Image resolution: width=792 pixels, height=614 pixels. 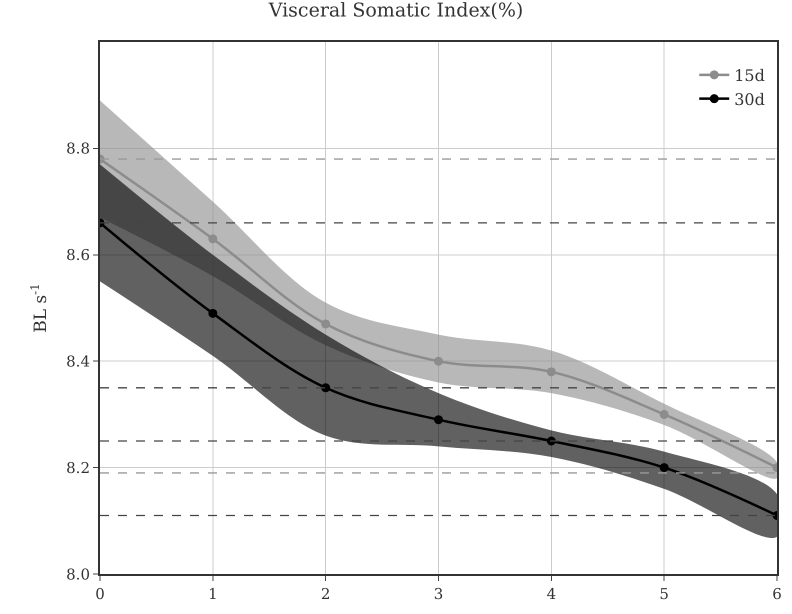 I want to click on x-tick-label: 6, so click(x=777, y=594).